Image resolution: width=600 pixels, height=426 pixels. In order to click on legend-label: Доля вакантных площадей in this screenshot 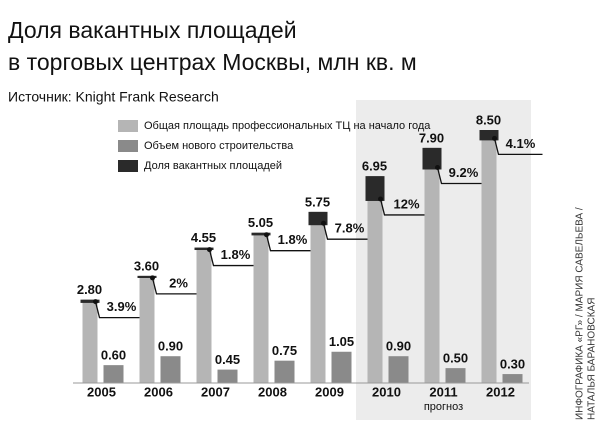, I will do `click(213, 166)`.